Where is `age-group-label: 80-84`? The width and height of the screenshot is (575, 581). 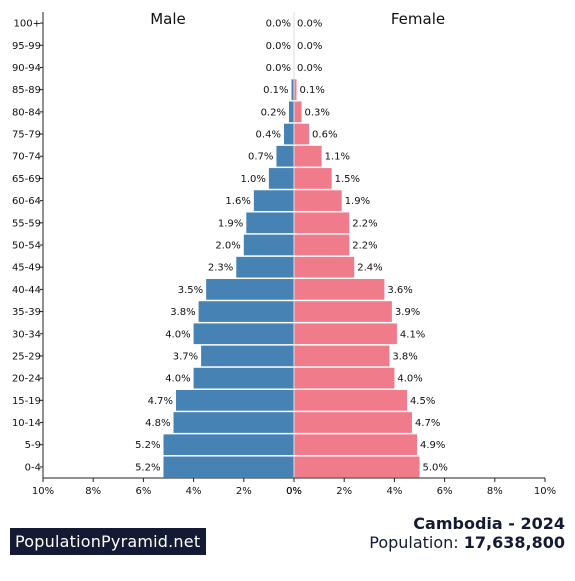
age-group-label: 80-84 is located at coordinates (26, 112).